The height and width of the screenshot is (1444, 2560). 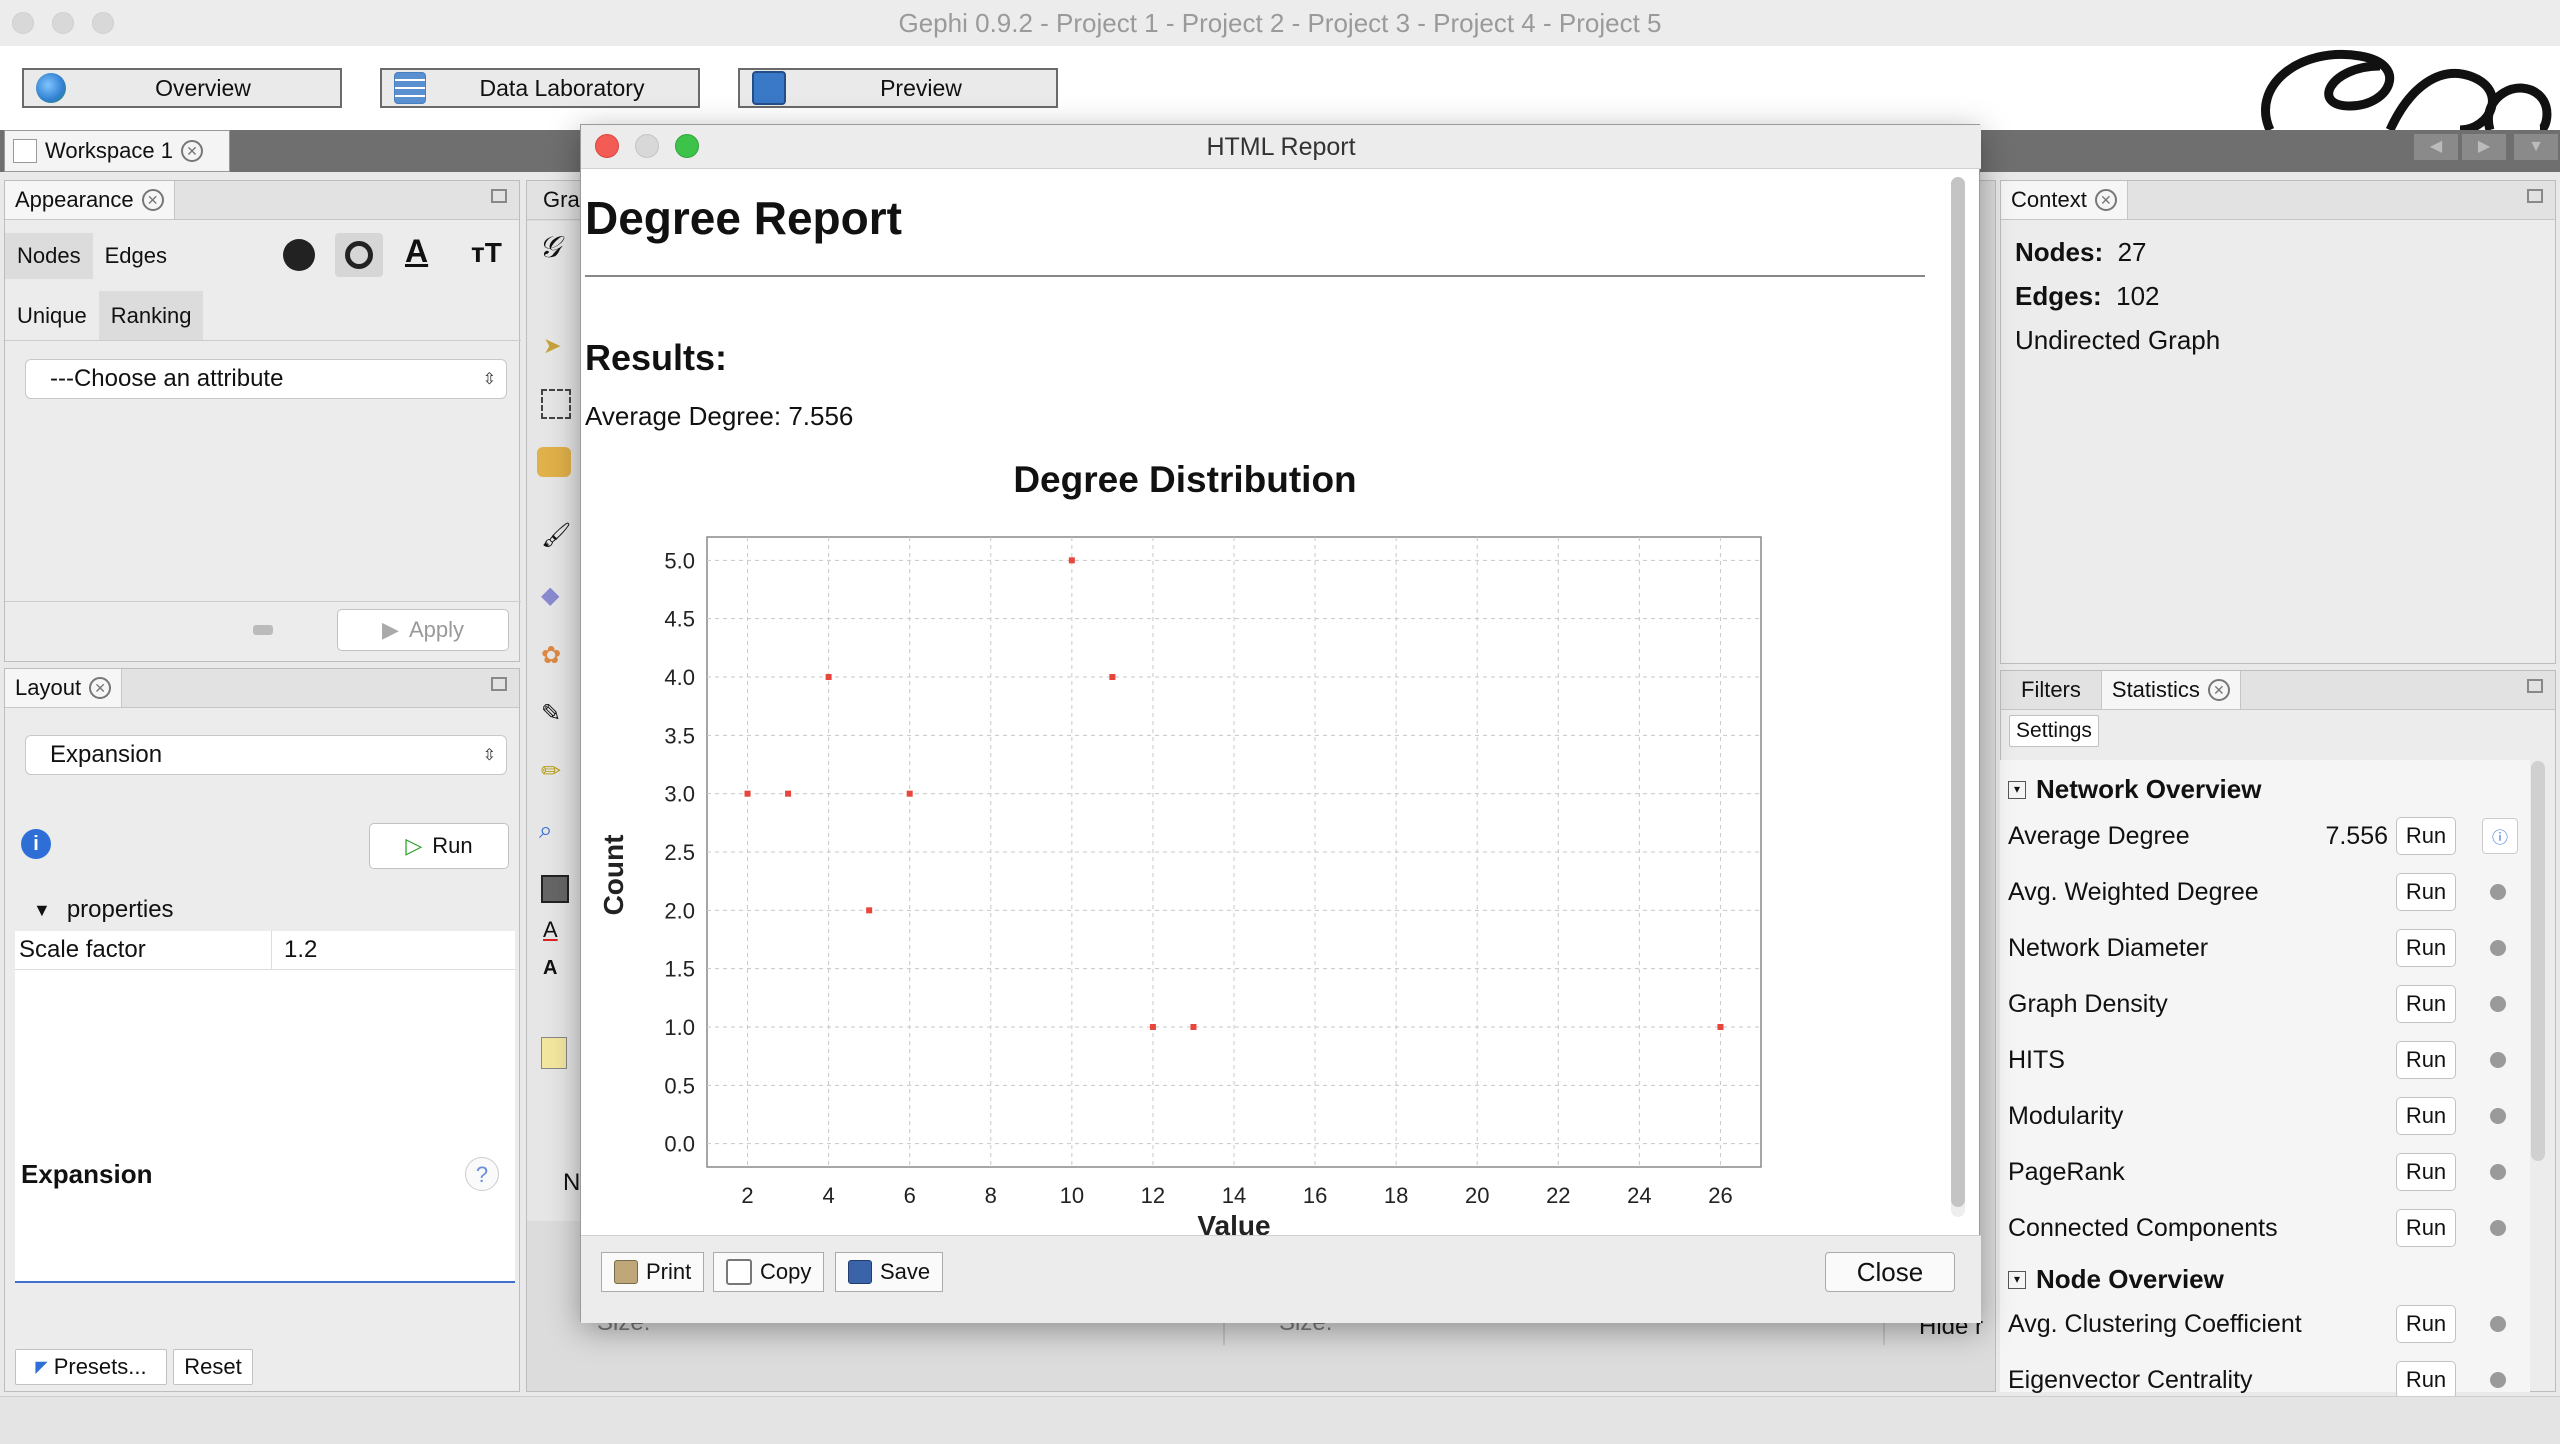 I want to click on pointer-tool-icon: ➤, so click(x=552, y=345).